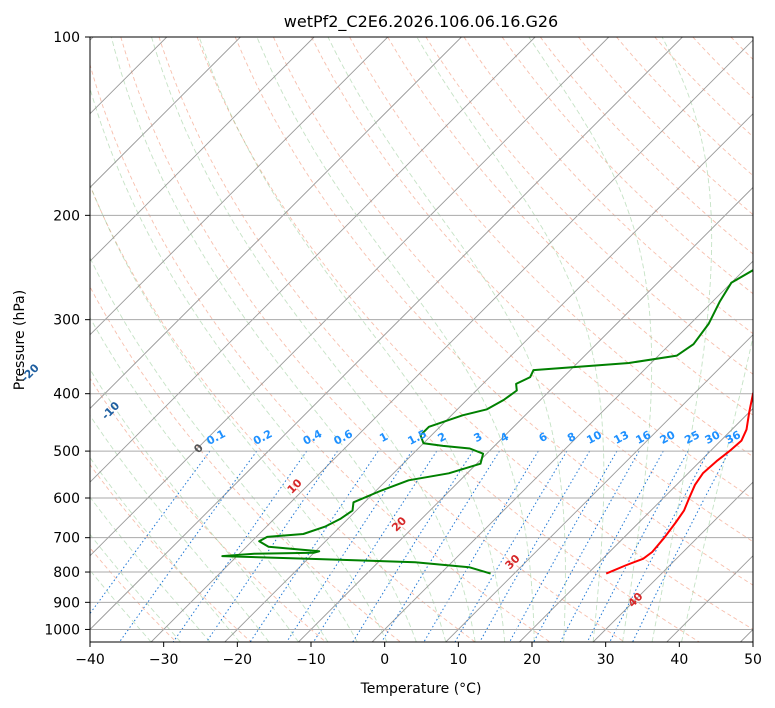 This screenshot has width=775, height=708. What do you see at coordinates (532, 660) in the screenshot?
I see `x-tick-label: 20` at bounding box center [532, 660].